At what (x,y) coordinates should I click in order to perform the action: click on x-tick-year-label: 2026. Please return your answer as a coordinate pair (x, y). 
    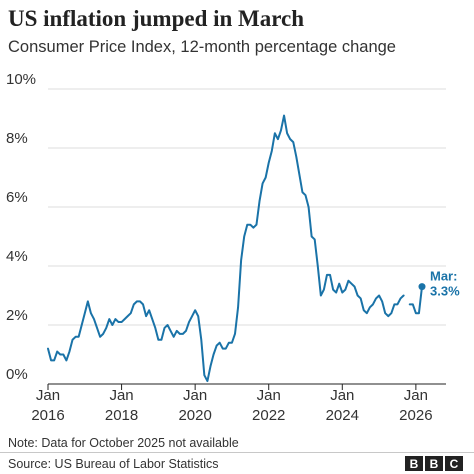
    Looking at the image, I should click on (415, 415).